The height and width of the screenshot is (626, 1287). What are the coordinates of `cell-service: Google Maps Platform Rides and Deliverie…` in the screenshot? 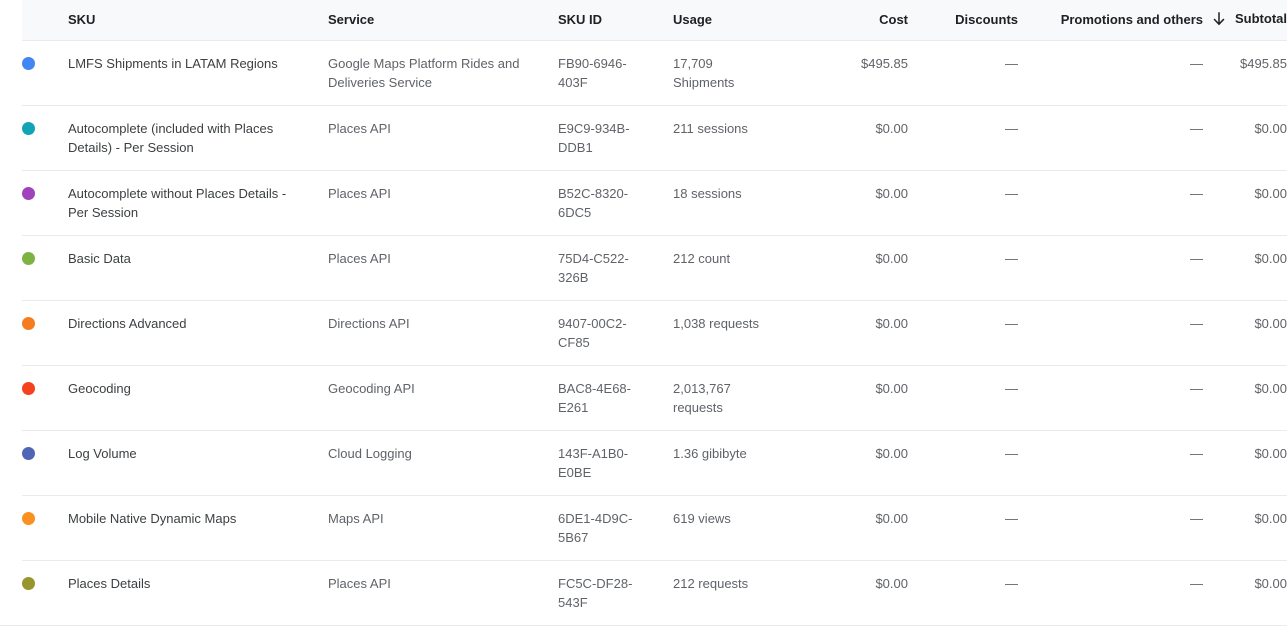 It's located at (443, 73).